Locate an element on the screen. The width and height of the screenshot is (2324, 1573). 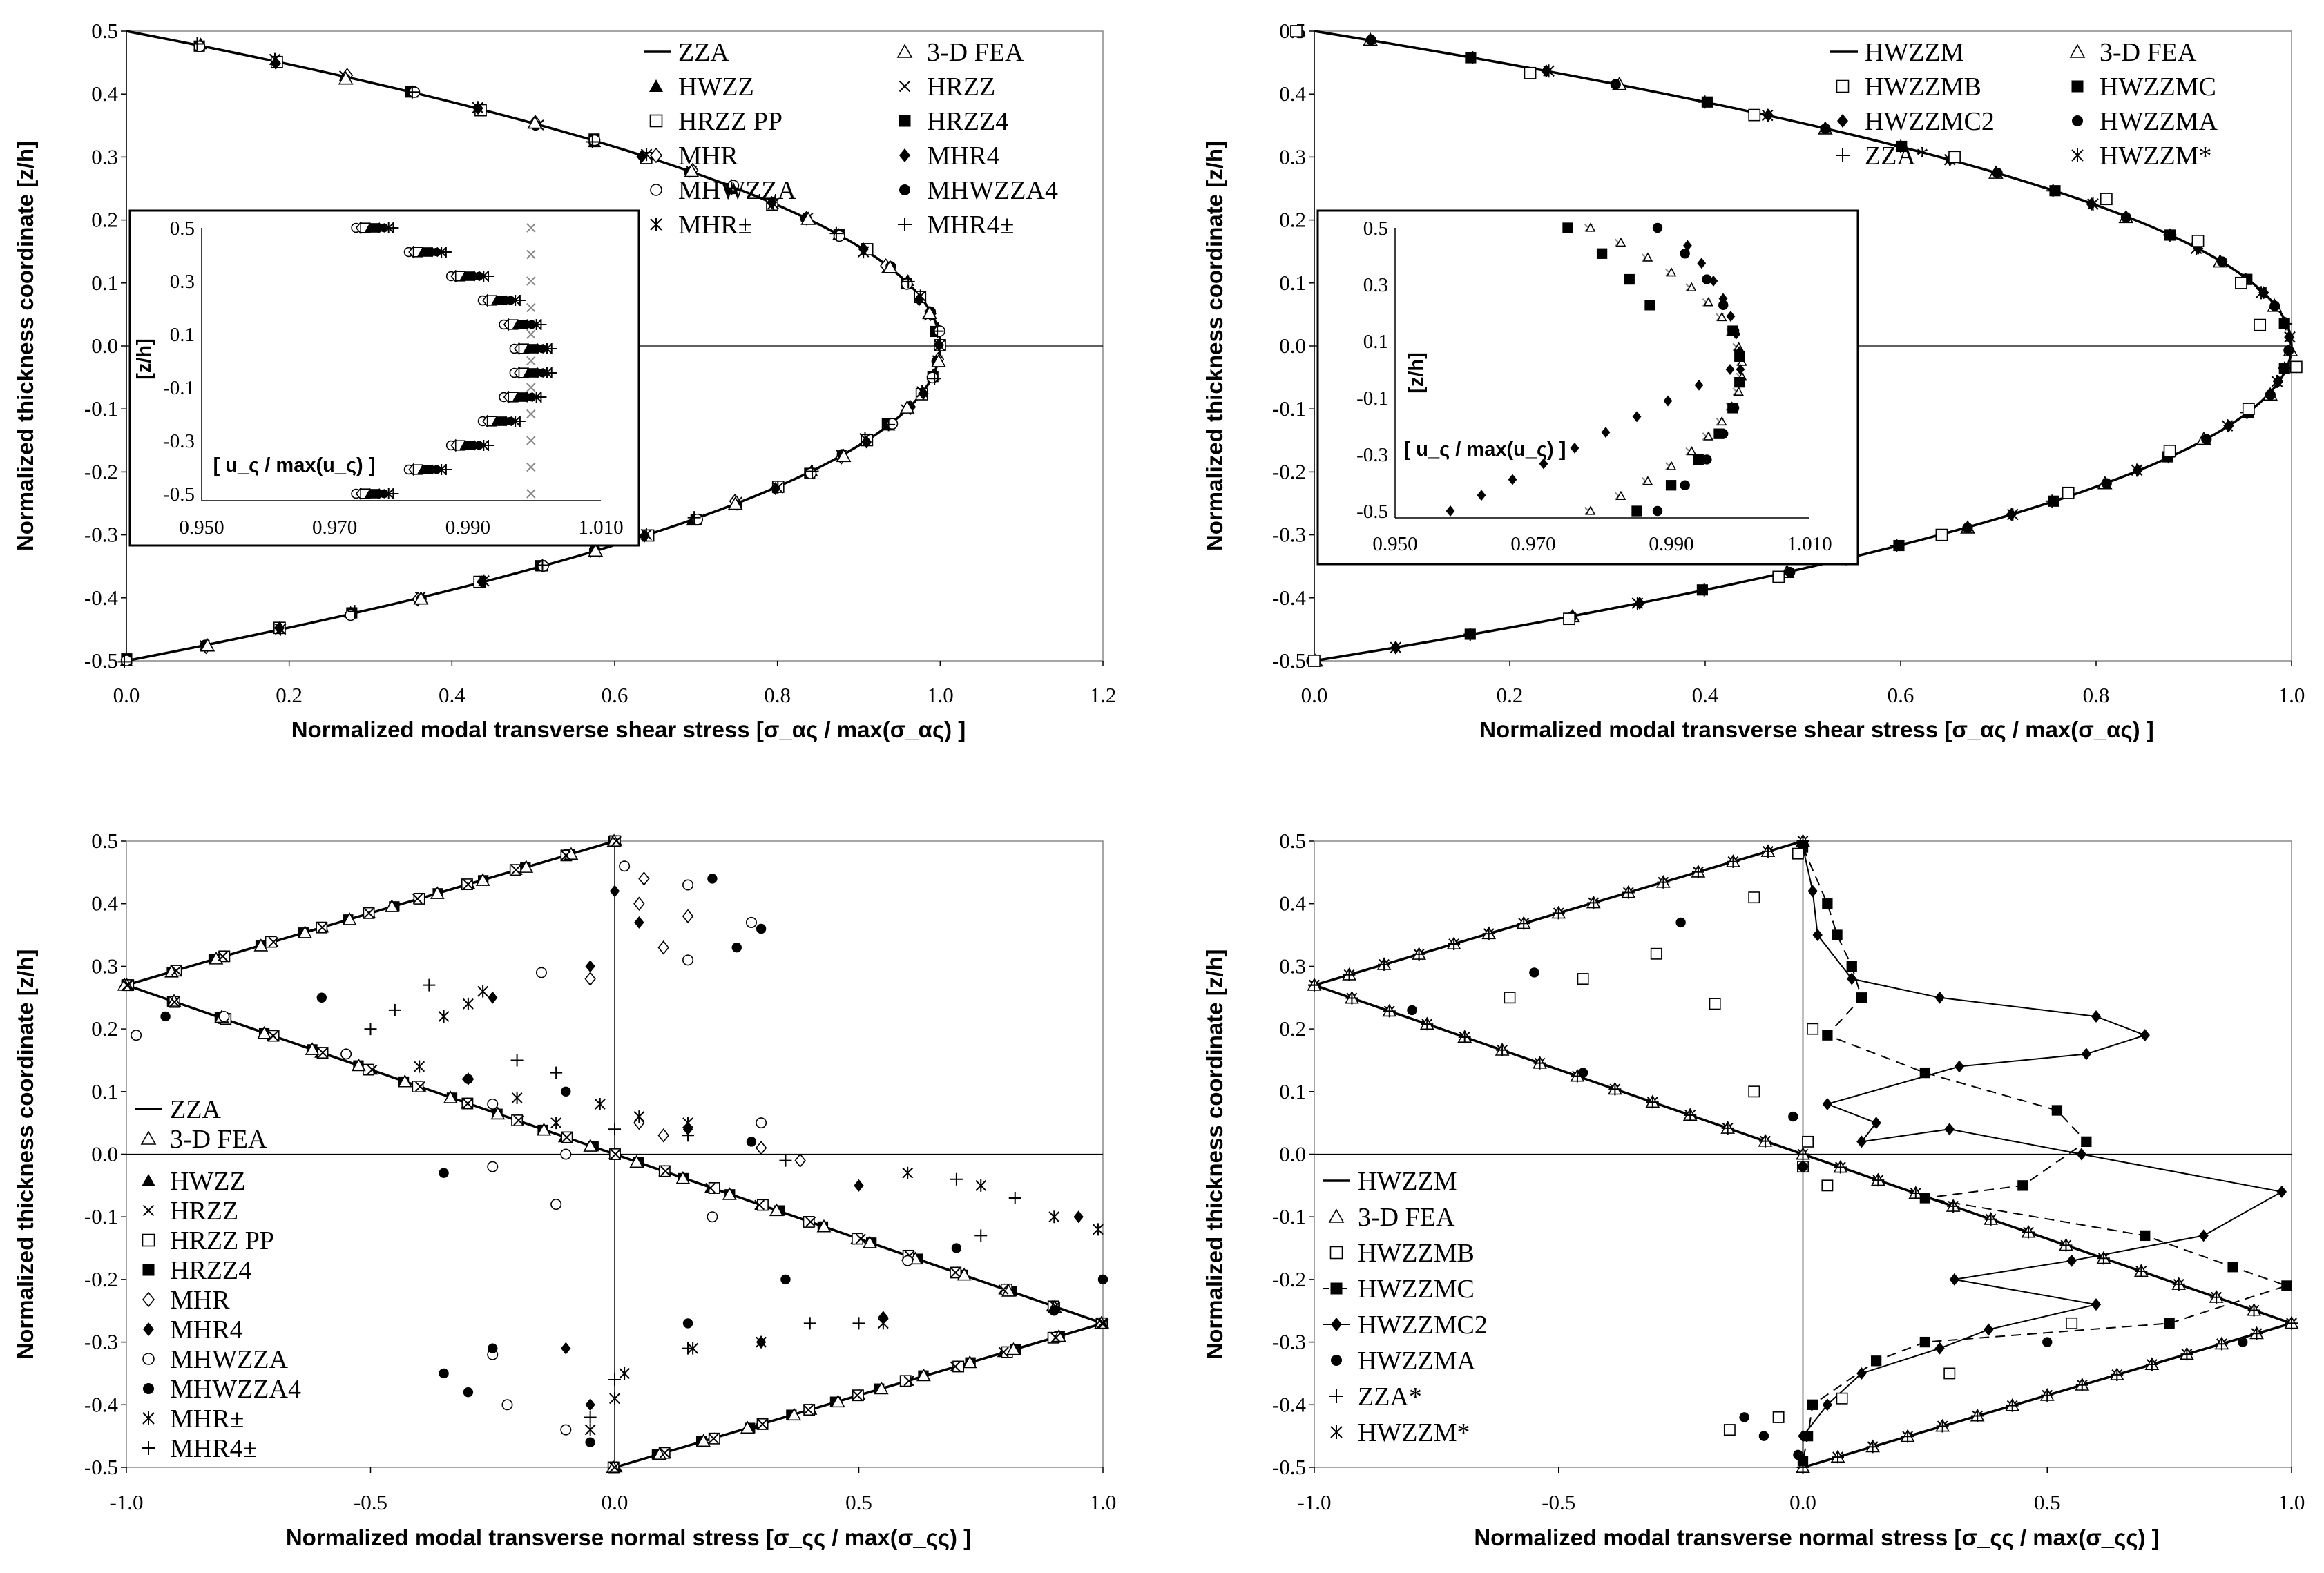
data-point-hwzzmc2 is located at coordinates (2145, 1035).